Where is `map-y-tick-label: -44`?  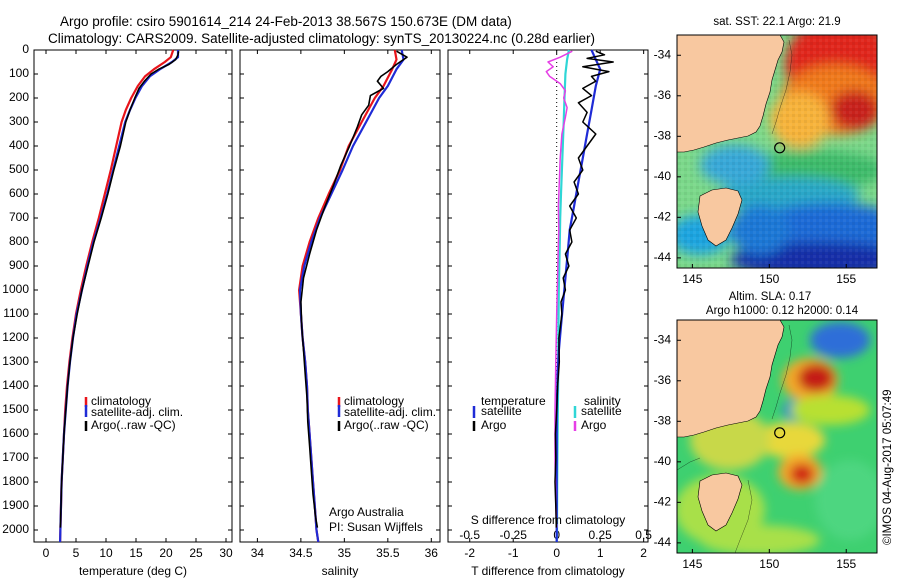 map-y-tick-label: -44 is located at coordinates (663, 542).